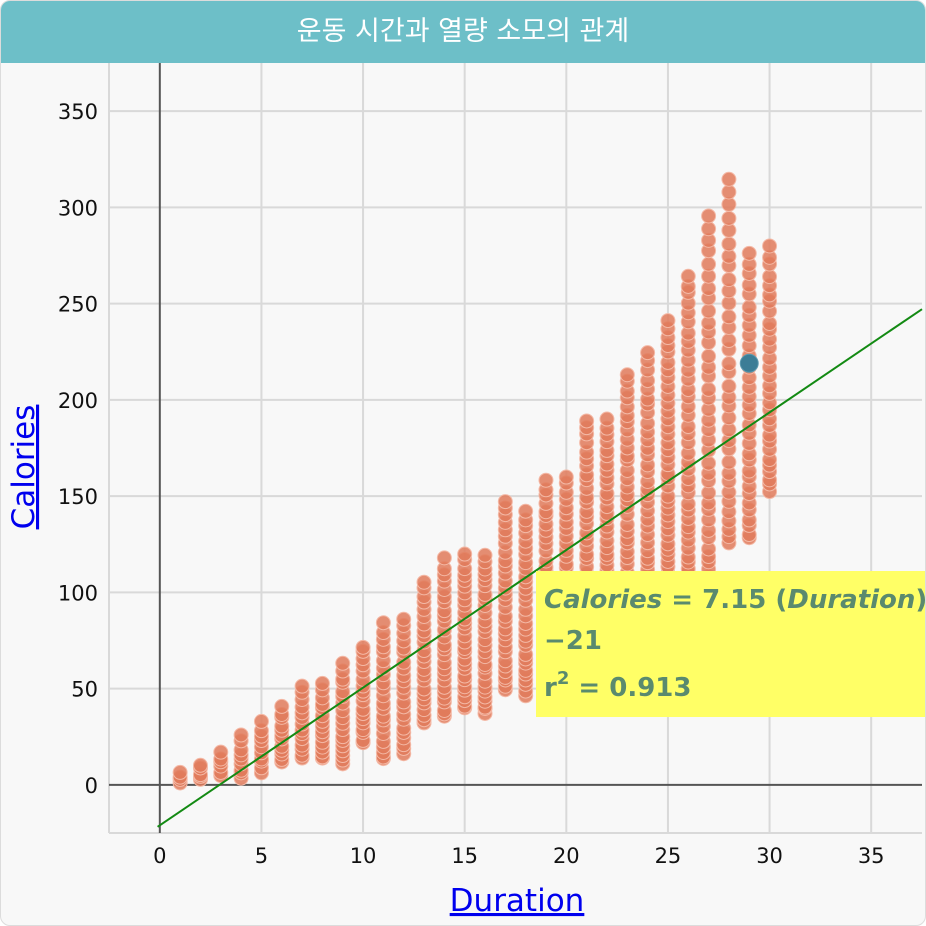 The image size is (926, 926). Describe the element at coordinates (91, 786) in the screenshot. I see `y-tick-label: 0` at that location.